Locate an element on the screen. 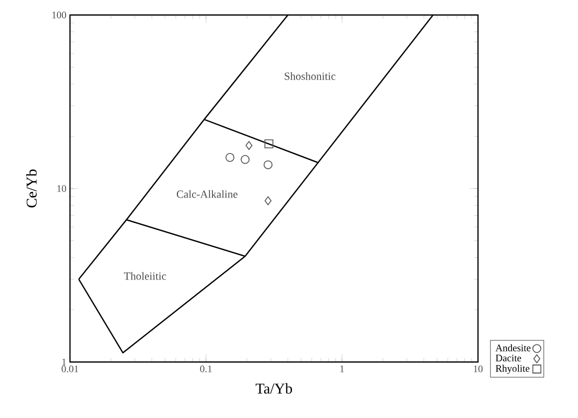  x-tick-label: 0.01 is located at coordinates (70, 369).